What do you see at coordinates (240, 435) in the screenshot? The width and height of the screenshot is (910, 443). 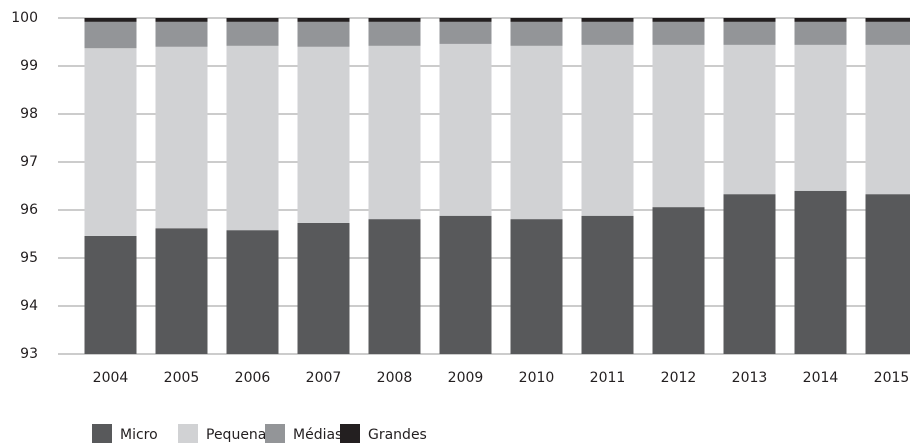 I see `legend-label: Pequenas` at bounding box center [240, 435].